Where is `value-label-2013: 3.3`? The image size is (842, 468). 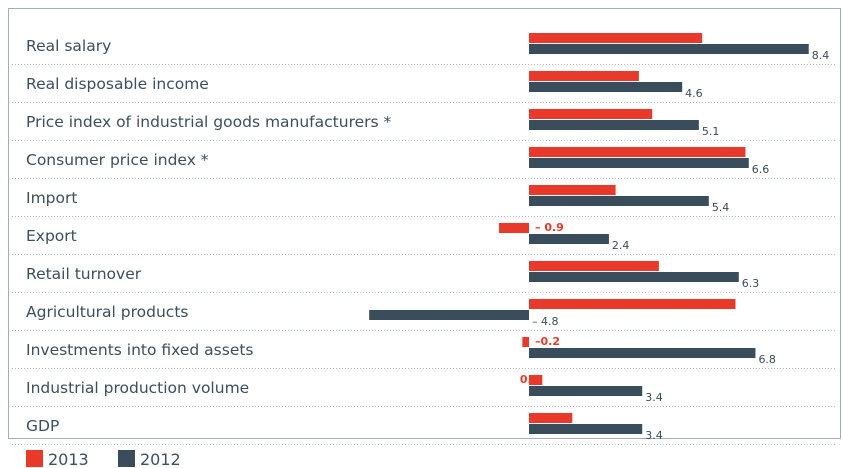 value-label-2013: 3.3 is located at coordinates (626, 75).